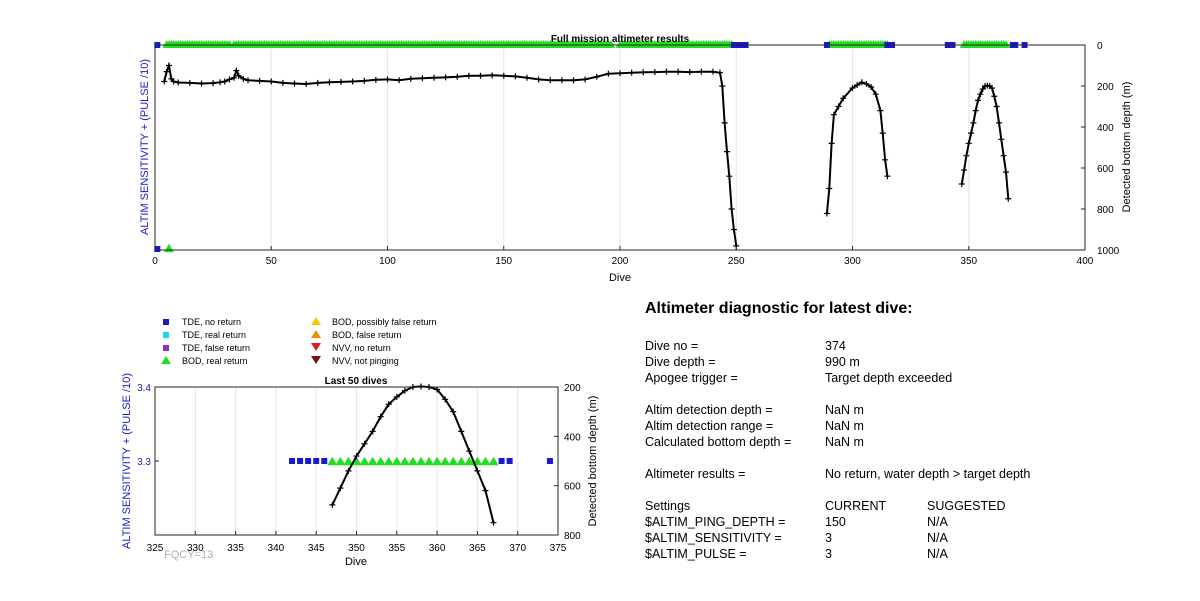 The height and width of the screenshot is (601, 1200). Describe the element at coordinates (905, 362) in the screenshot. I see `dive-depth-row: Dive depth = 990 m` at that location.